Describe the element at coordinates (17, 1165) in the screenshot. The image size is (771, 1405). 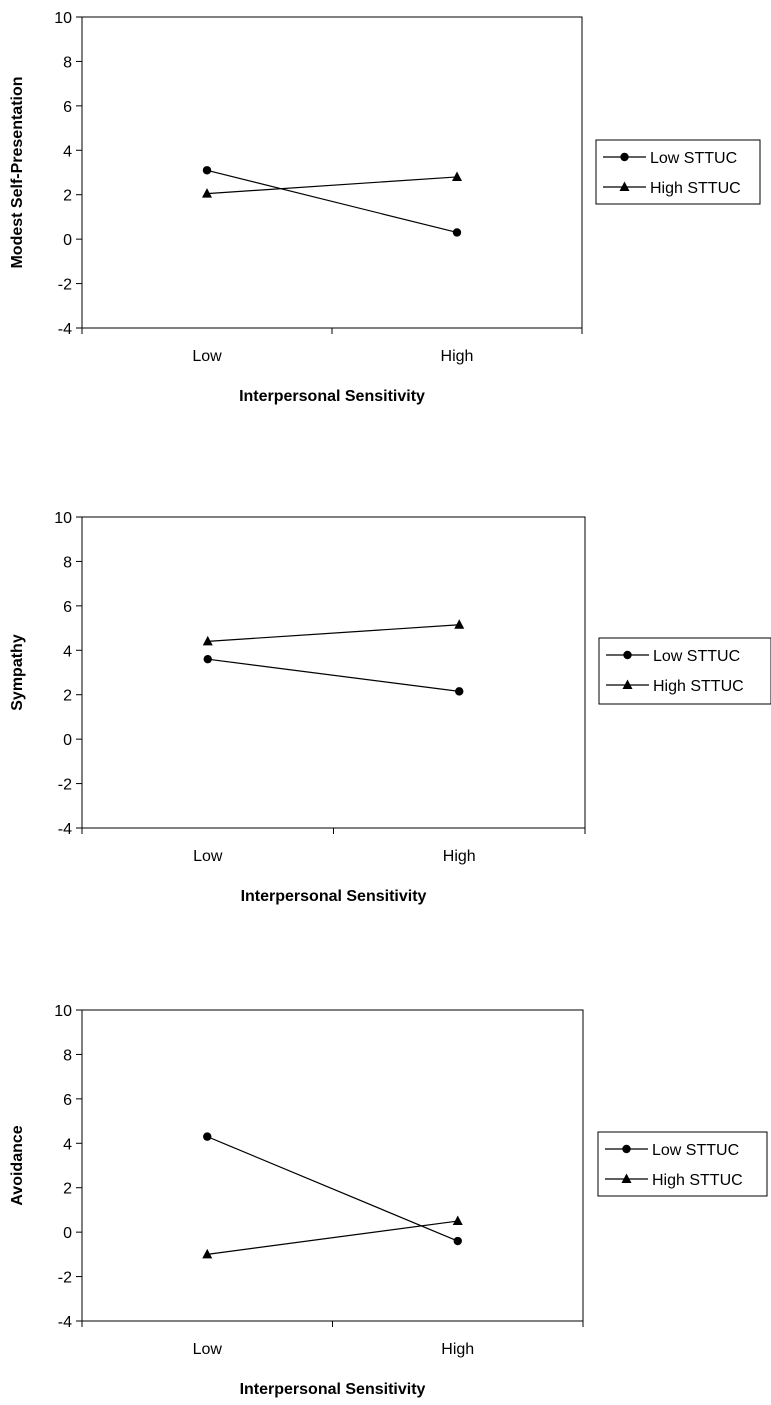
I see `y-axis-title: Avoidance` at that location.